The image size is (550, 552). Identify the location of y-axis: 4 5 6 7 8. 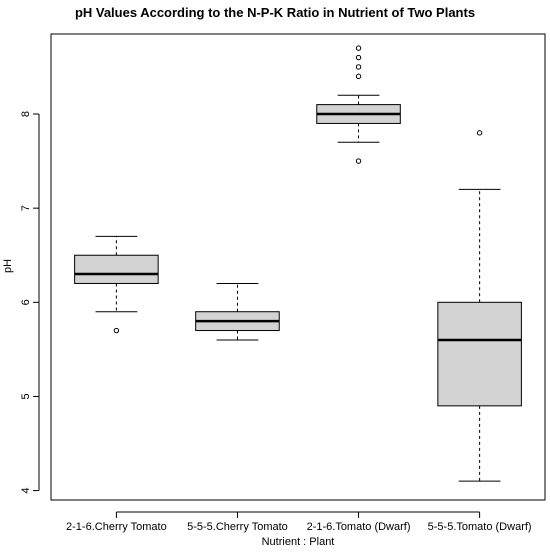
(30, 302).